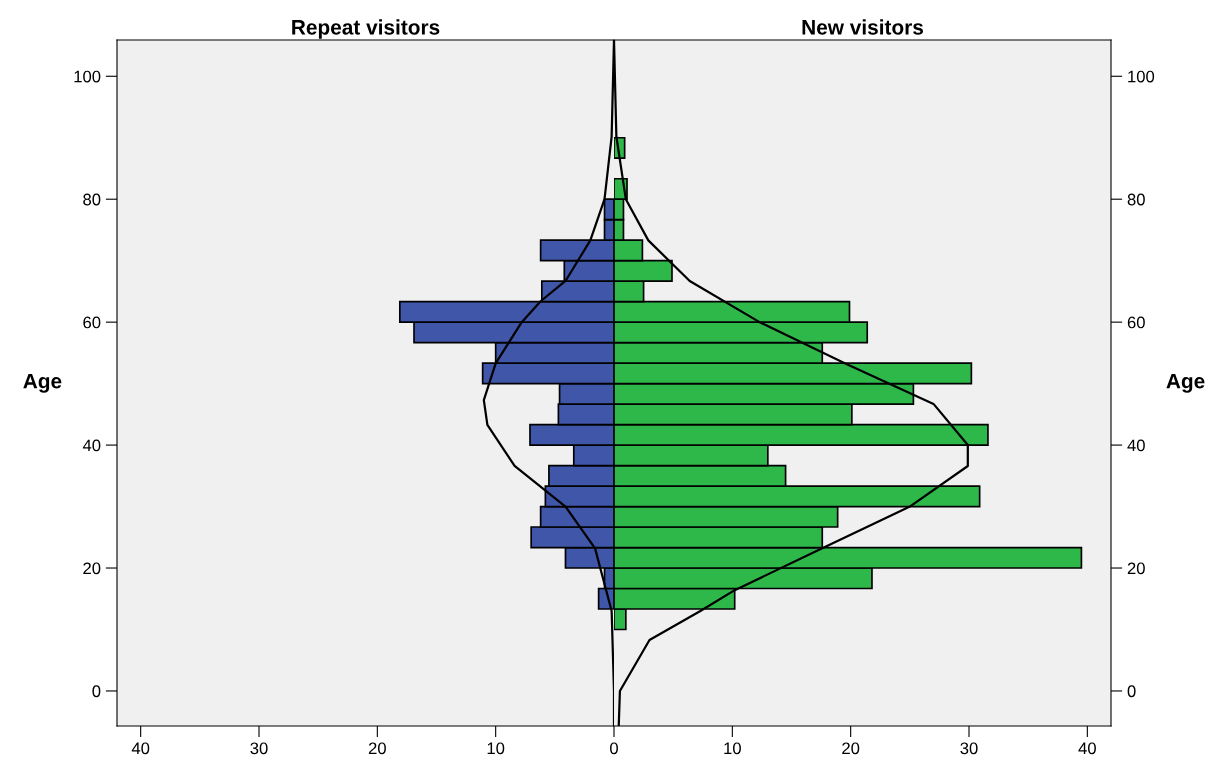  What do you see at coordinates (614, 748) in the screenshot?
I see `x-tick-label: 0` at bounding box center [614, 748].